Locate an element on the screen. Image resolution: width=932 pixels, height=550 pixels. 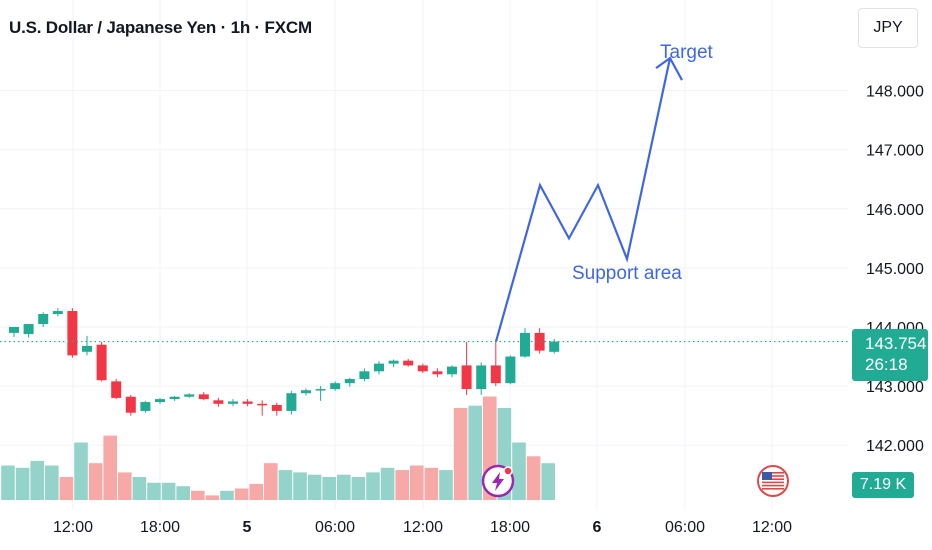
bar-countdown: 26:18 is located at coordinates (886, 364).